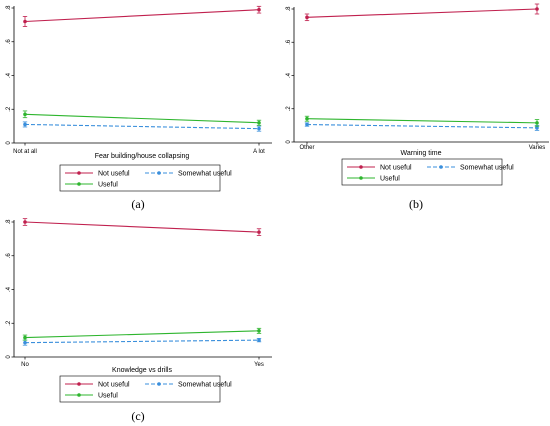 The width and height of the screenshot is (550, 426). Describe the element at coordinates (140, 178) in the screenshot. I see `legend-box-a` at that location.